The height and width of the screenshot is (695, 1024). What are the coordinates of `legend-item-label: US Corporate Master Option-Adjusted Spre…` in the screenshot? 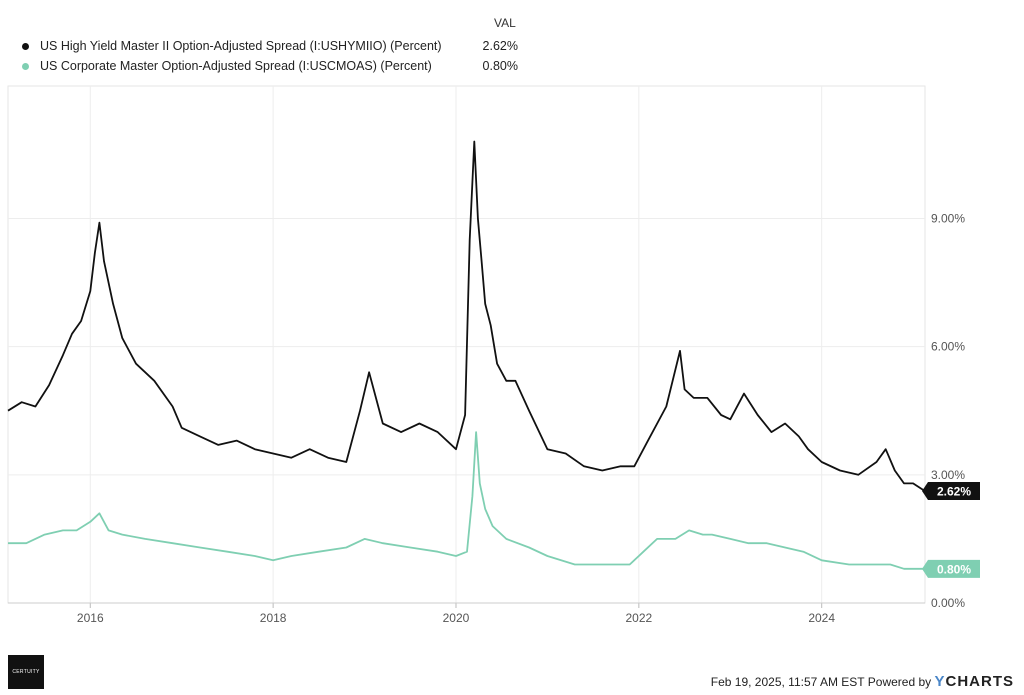 It's located at (236, 66).